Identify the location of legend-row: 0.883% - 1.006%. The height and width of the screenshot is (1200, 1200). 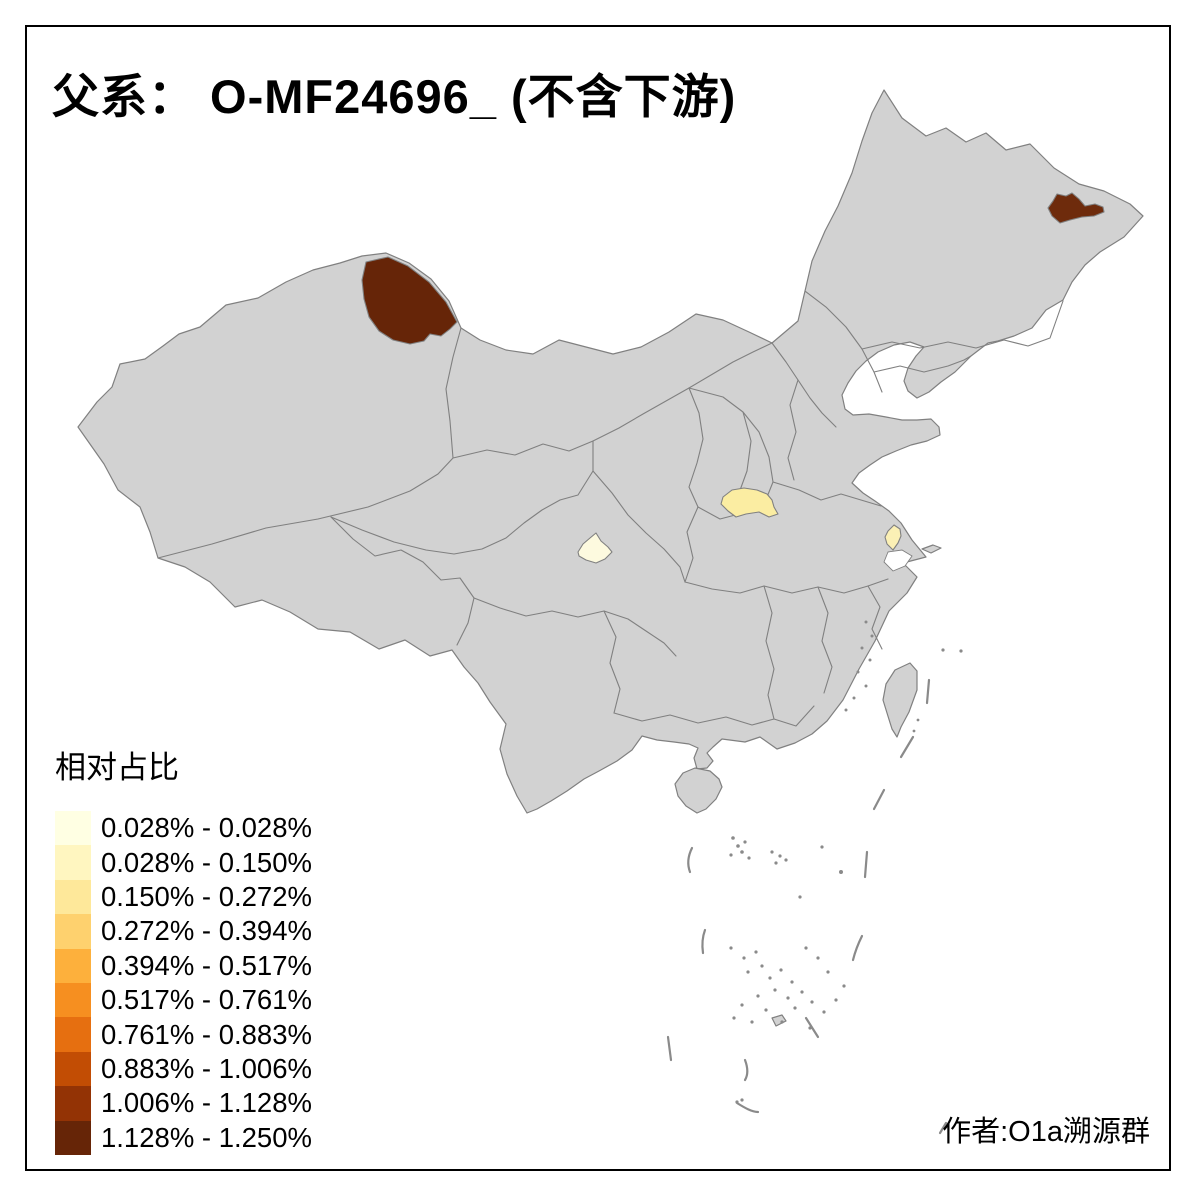
(183, 1069).